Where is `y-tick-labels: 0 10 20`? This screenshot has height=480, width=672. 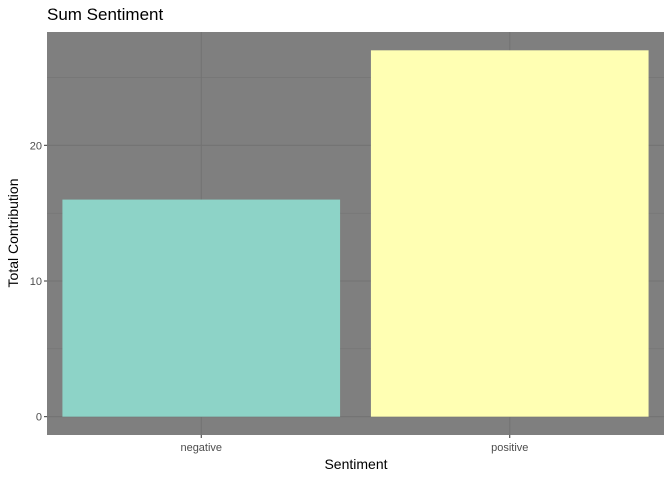 y-tick-labels: 0 10 20 is located at coordinates (36, 281).